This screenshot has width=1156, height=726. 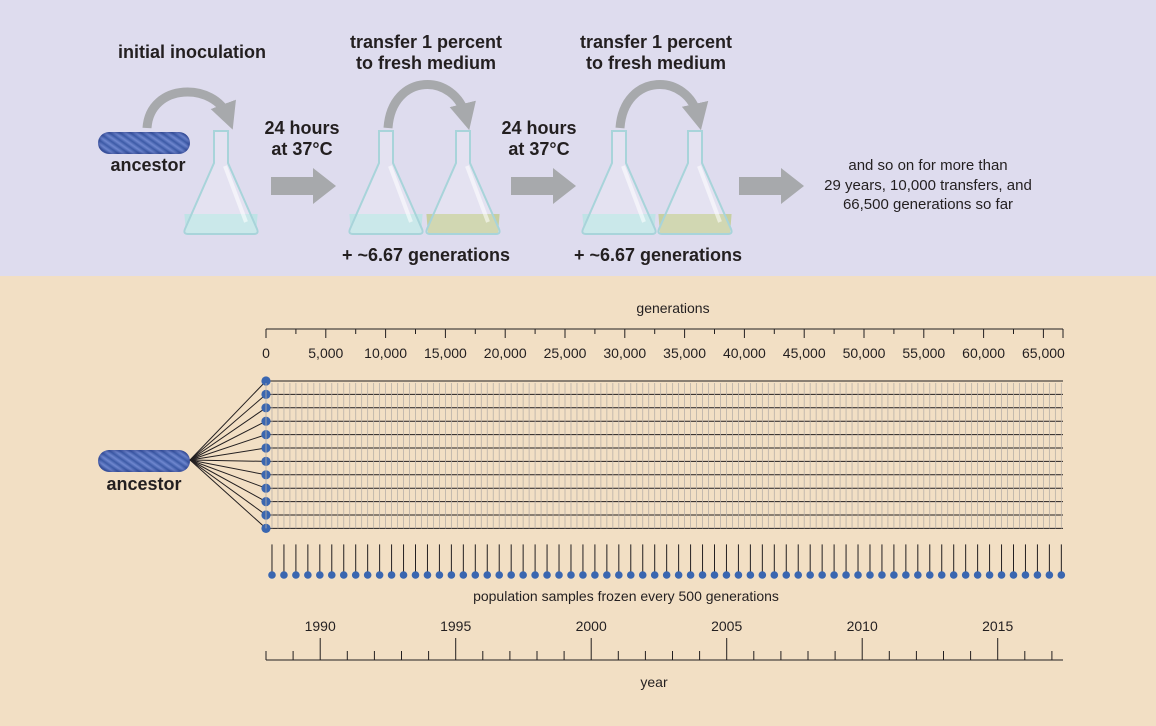 I want to click on curved-arrow-inoculation, so click(x=189, y=108).